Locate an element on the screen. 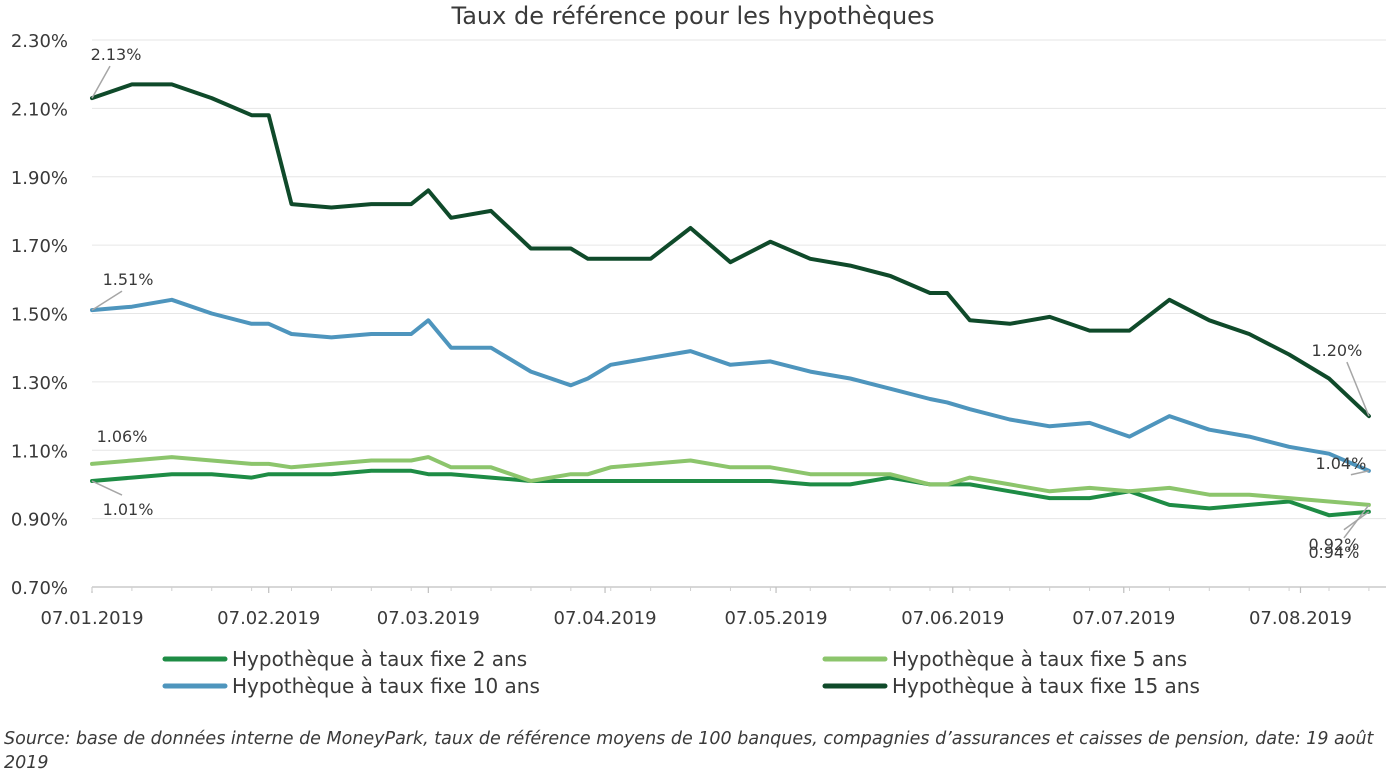 Image resolution: width=1393 pixels, height=784 pixels. annotation-label: 1.51% is located at coordinates (128, 279).